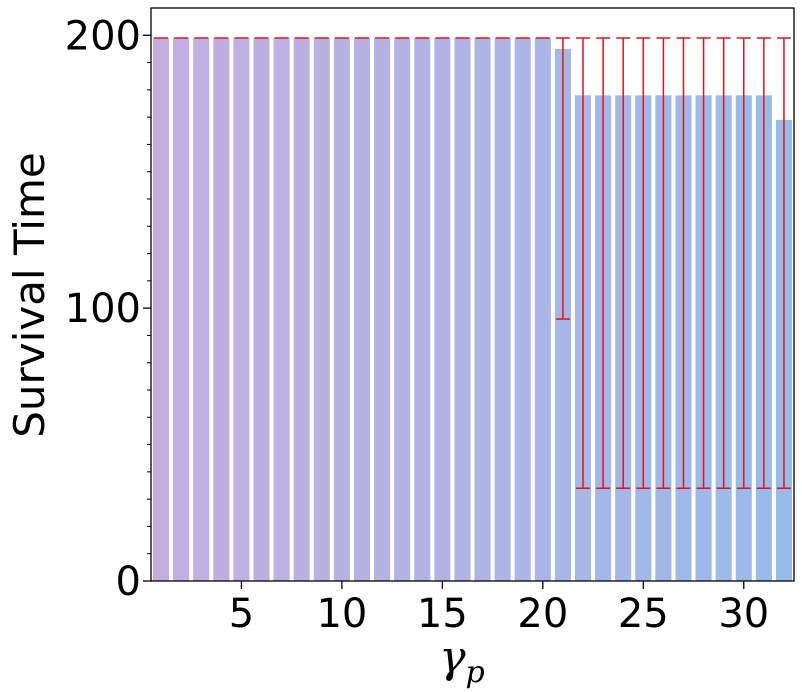  Describe the element at coordinates (241, 614) in the screenshot. I see `x-tick-label-5: 5` at that location.